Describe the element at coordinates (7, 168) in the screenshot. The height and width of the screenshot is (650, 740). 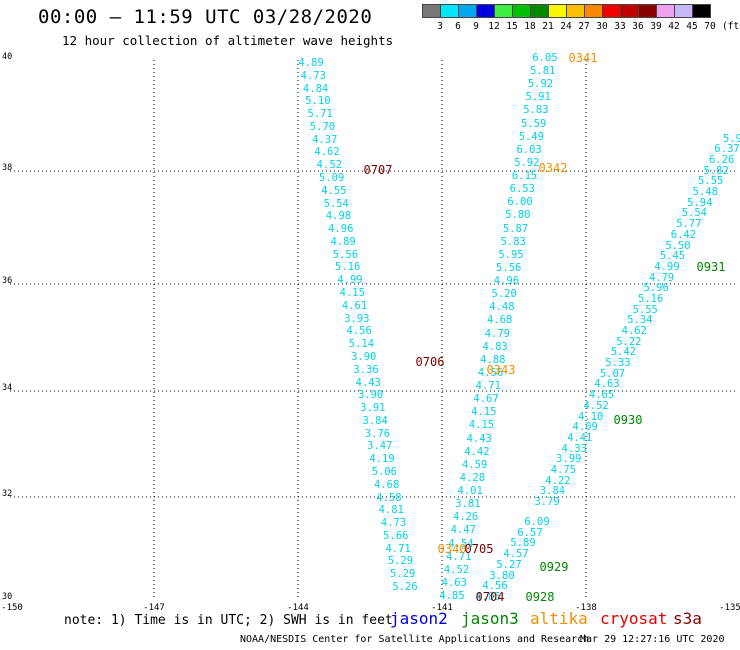
I see `latitude-label: 38` at that location.